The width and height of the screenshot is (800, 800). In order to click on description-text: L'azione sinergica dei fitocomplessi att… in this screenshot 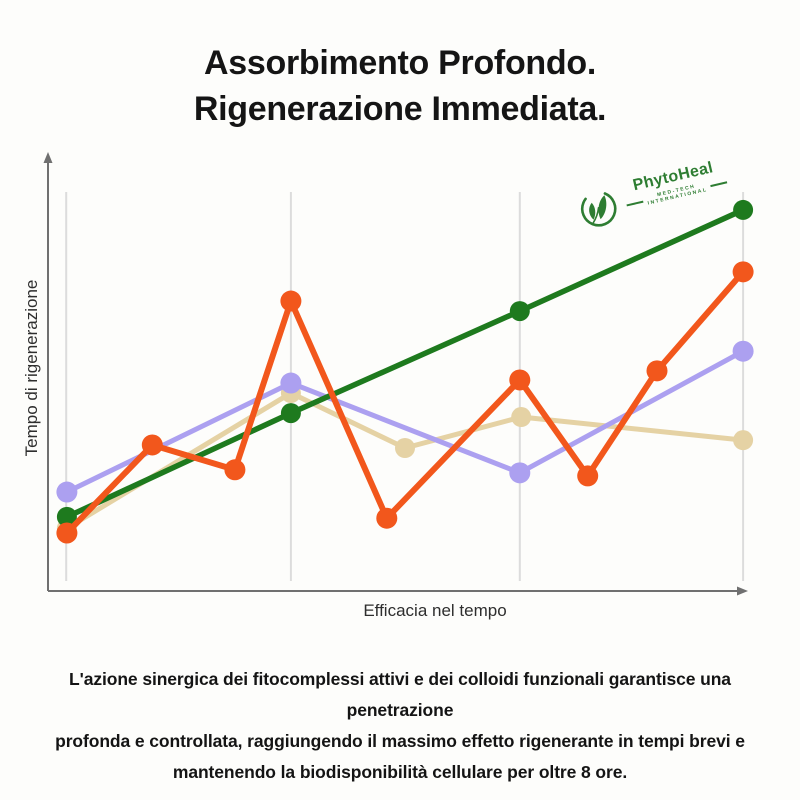, I will do `click(400, 726)`.